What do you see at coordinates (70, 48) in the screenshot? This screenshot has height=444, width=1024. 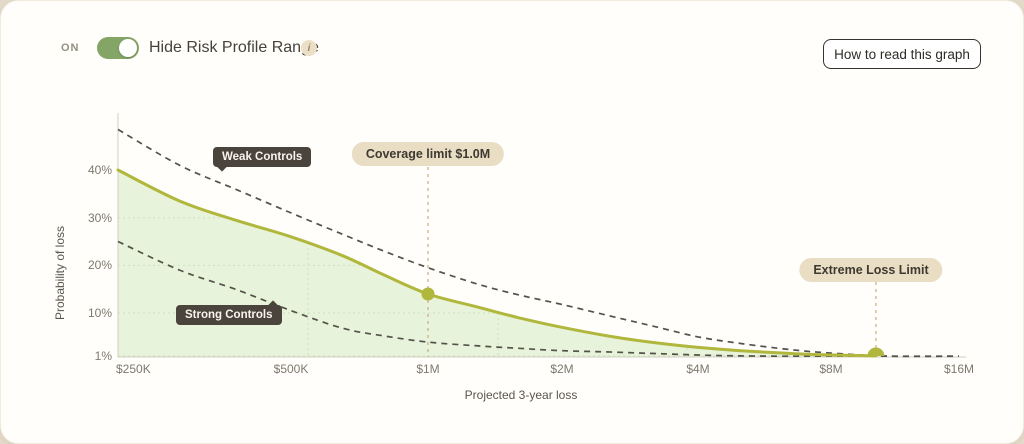 I see `toggle-state-label: ON` at bounding box center [70, 48].